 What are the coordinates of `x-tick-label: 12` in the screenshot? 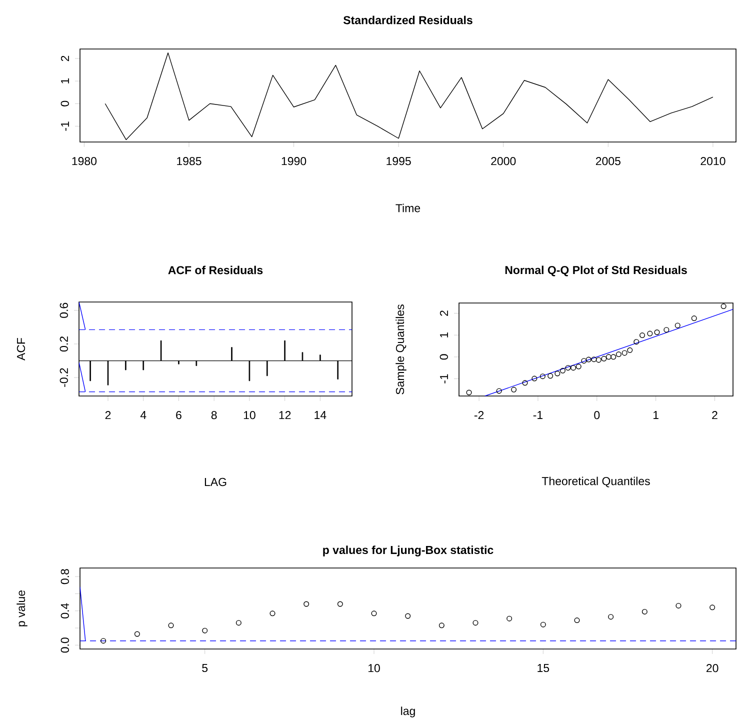 It's located at (285, 415).